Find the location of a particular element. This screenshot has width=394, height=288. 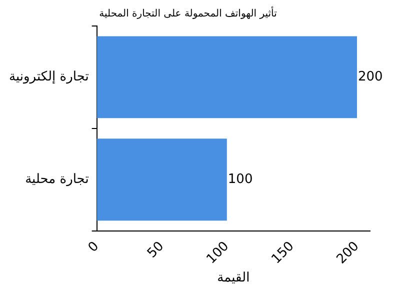

chart-title: تأثير الهواتف المحمولة على التجارة المحلية is located at coordinates (188, 13).